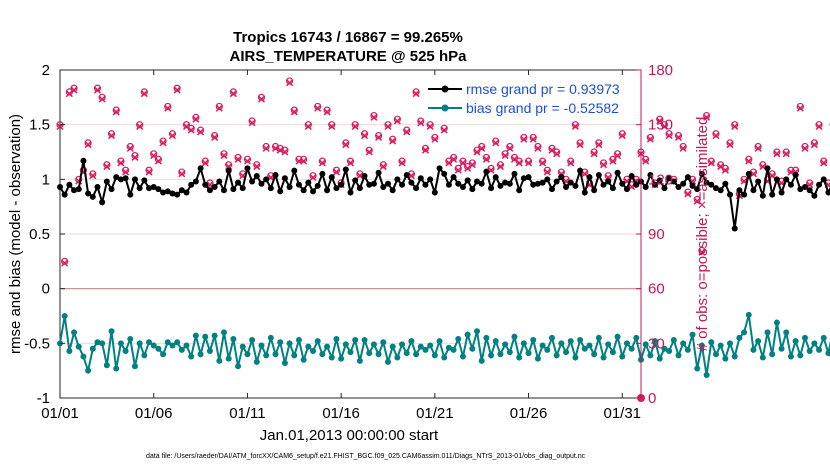  Describe the element at coordinates (39, 234) in the screenshot. I see `y-tick-left-label: 0.5` at that location.